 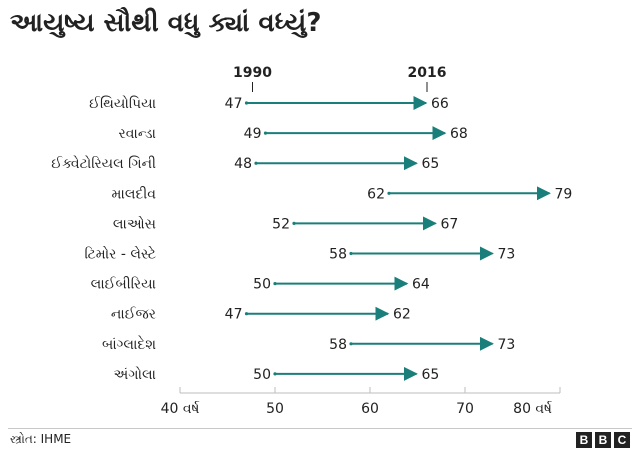 I want to click on chart-title: આયુષ્ય સૌથી વધુ ક્યાં વધ્યું?, so click(x=166, y=23).